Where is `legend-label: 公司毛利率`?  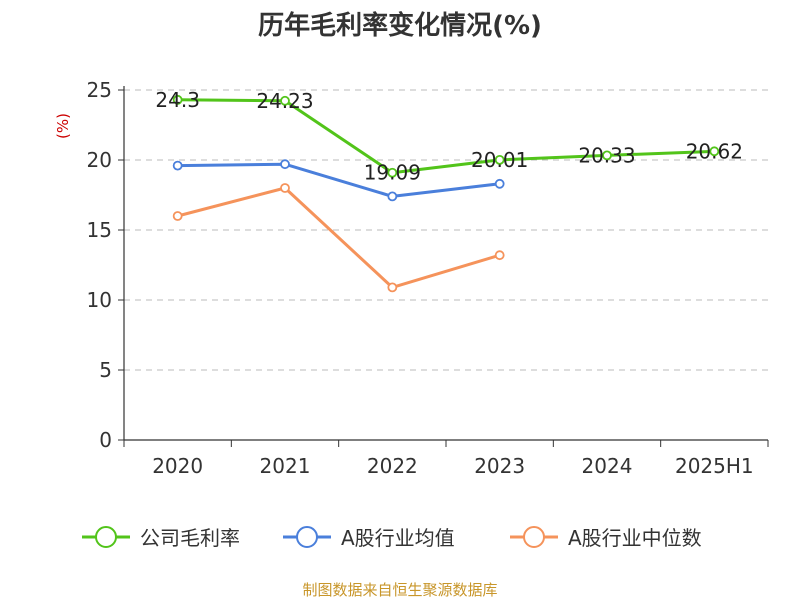 legend-label: 公司毛利率 is located at coordinates (190, 538).